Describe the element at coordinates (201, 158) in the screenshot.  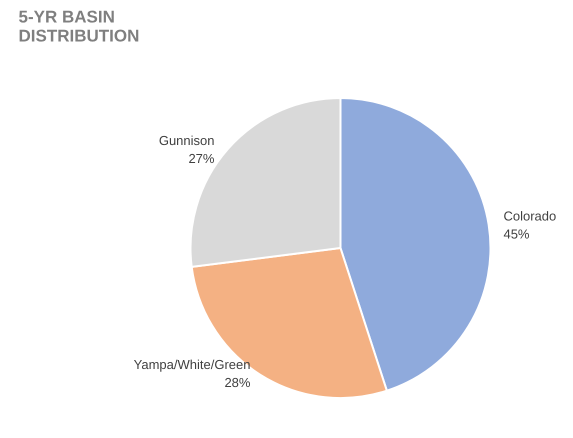
I see `data-label: 27%` at that location.